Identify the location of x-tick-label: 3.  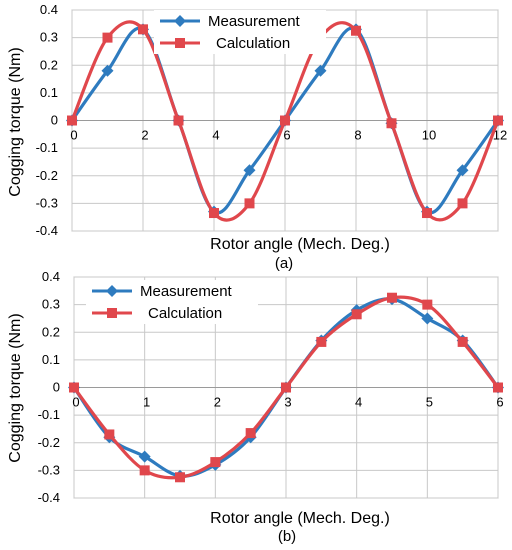
(287, 402).